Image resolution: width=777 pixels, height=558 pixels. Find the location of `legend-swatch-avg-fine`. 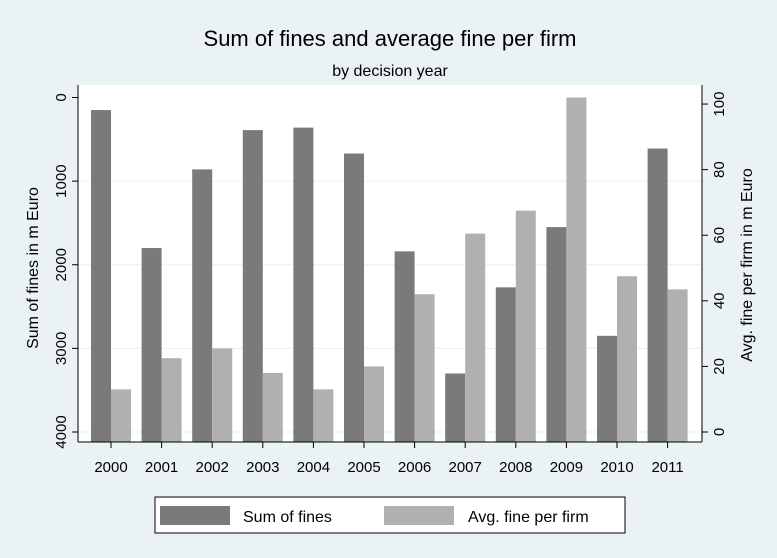

legend-swatch-avg-fine is located at coordinates (419, 515).